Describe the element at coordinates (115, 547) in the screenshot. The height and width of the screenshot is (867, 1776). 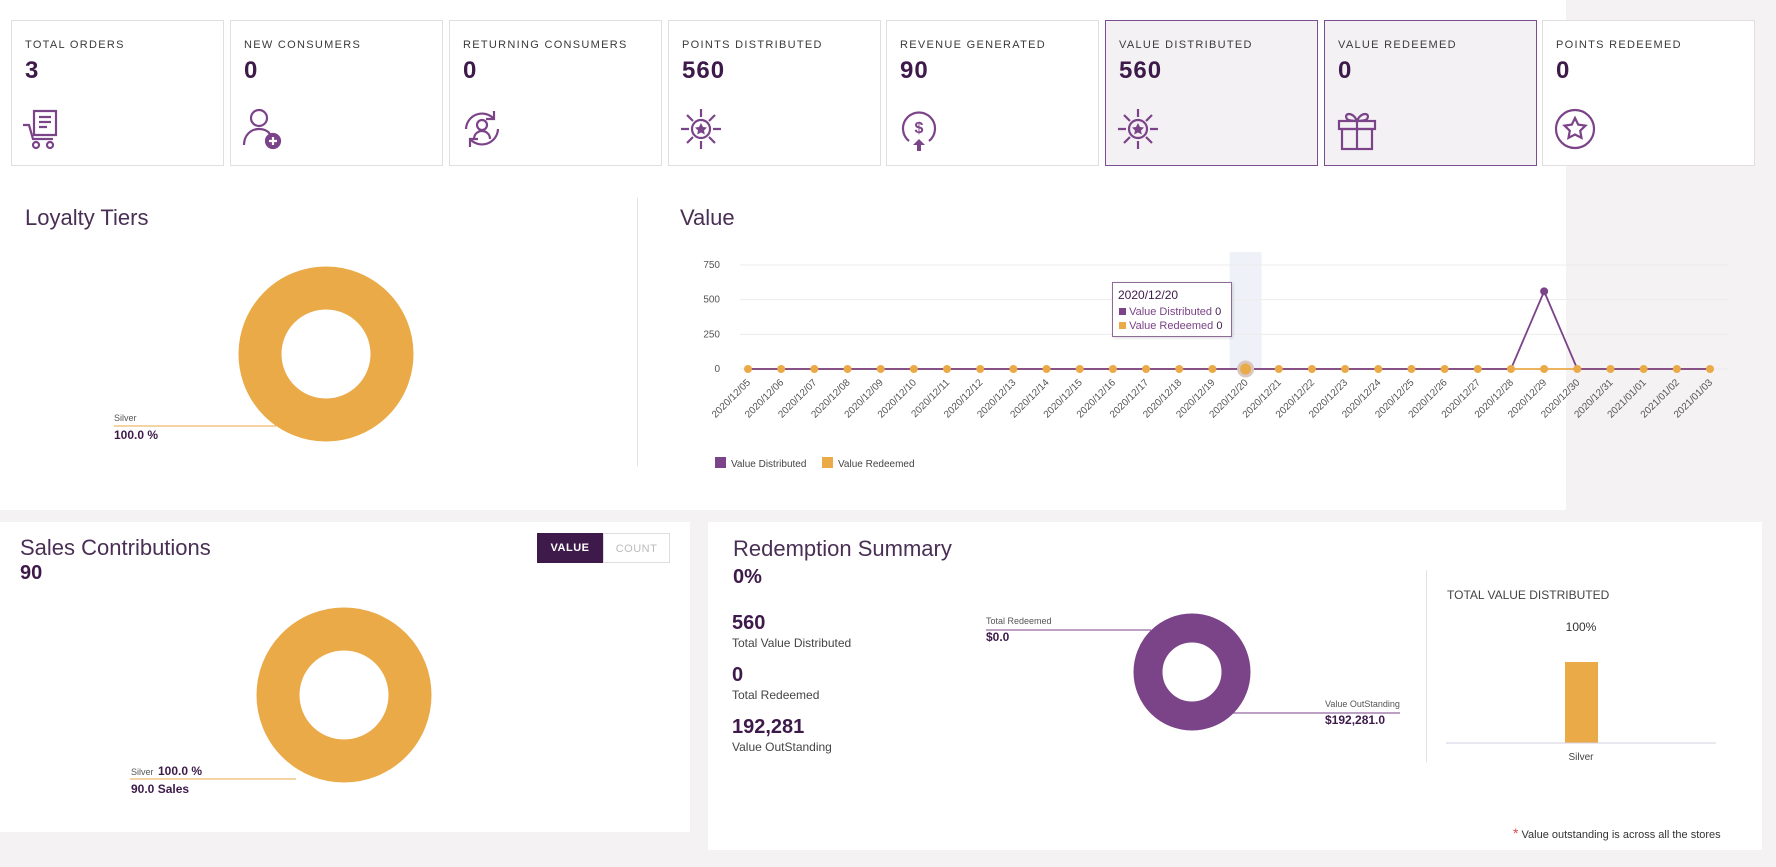
I see `sales-title: Sales Contributions` at that location.